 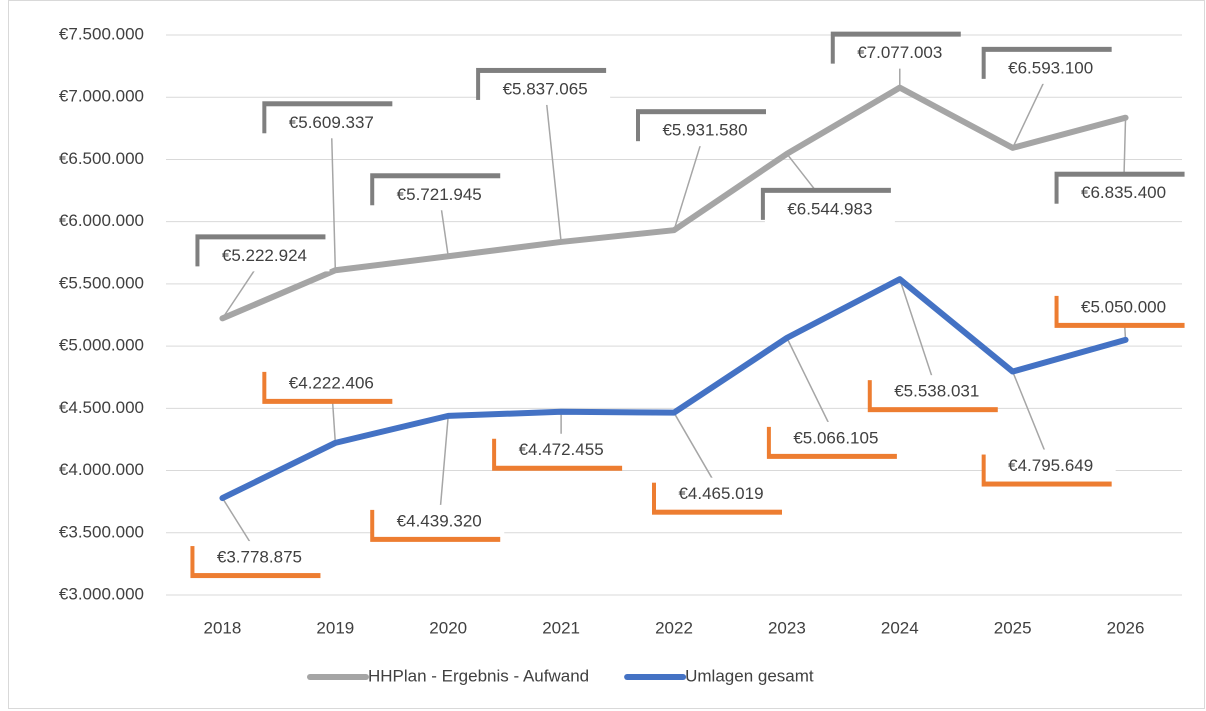 I want to click on legend-label: HHPlan - Ergebnis - Aufwand, so click(x=478, y=675).